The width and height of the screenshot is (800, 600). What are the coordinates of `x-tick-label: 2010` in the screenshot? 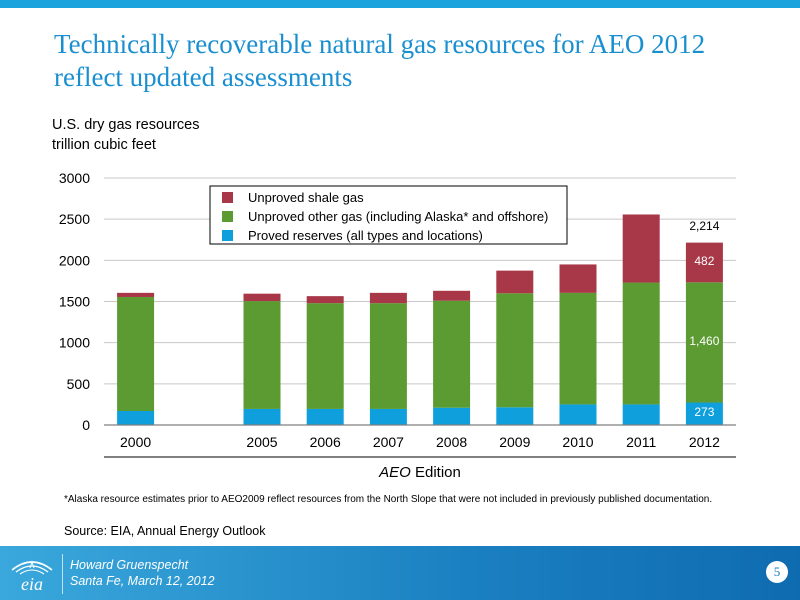 It's located at (577, 442).